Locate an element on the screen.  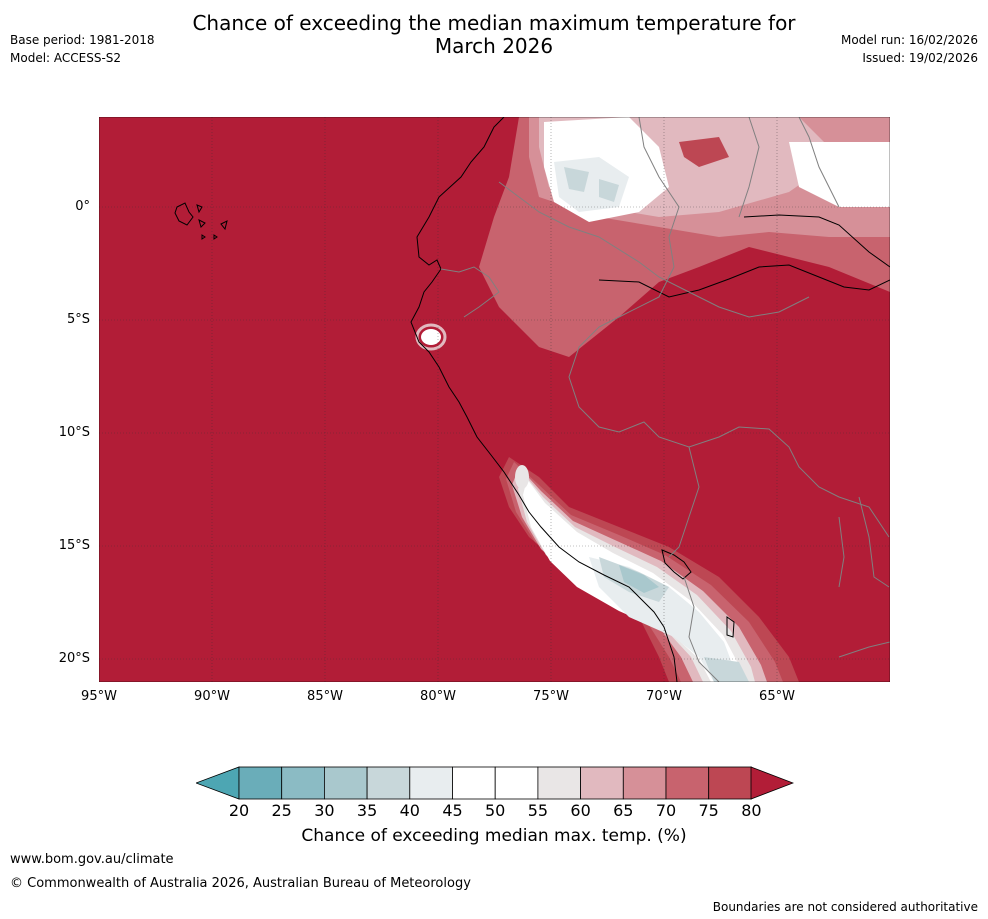
colorbar-tick-label: 35 is located at coordinates (367, 810).